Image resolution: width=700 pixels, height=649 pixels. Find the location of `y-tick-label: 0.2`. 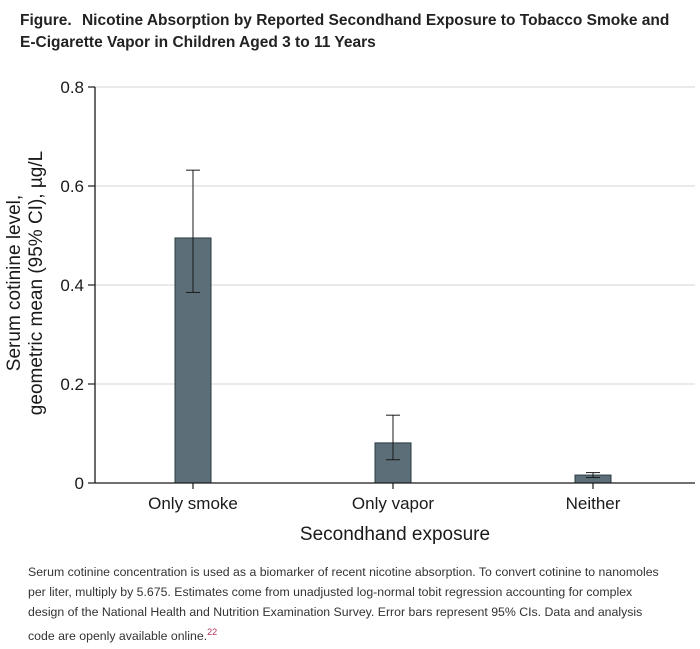

y-tick-label: 0.2 is located at coordinates (72, 384).